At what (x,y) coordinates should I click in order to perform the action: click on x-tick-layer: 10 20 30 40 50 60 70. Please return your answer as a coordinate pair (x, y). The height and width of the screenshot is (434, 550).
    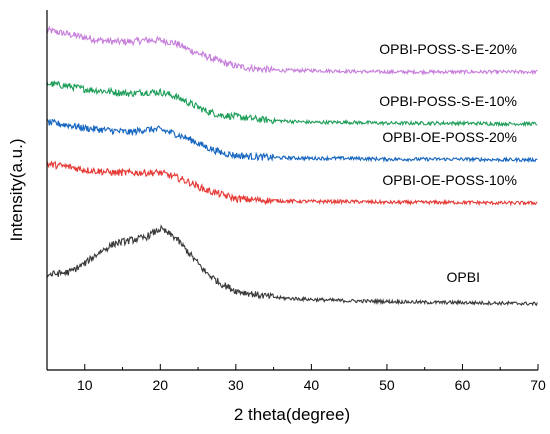
    Looking at the image, I should click on (296, 378).